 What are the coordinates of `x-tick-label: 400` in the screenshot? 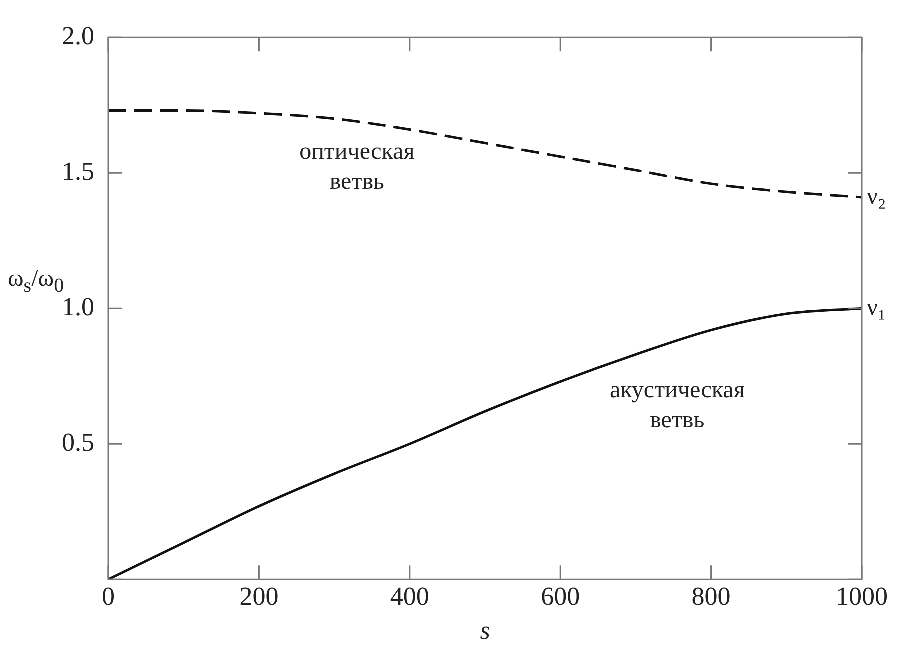 It's located at (410, 597).